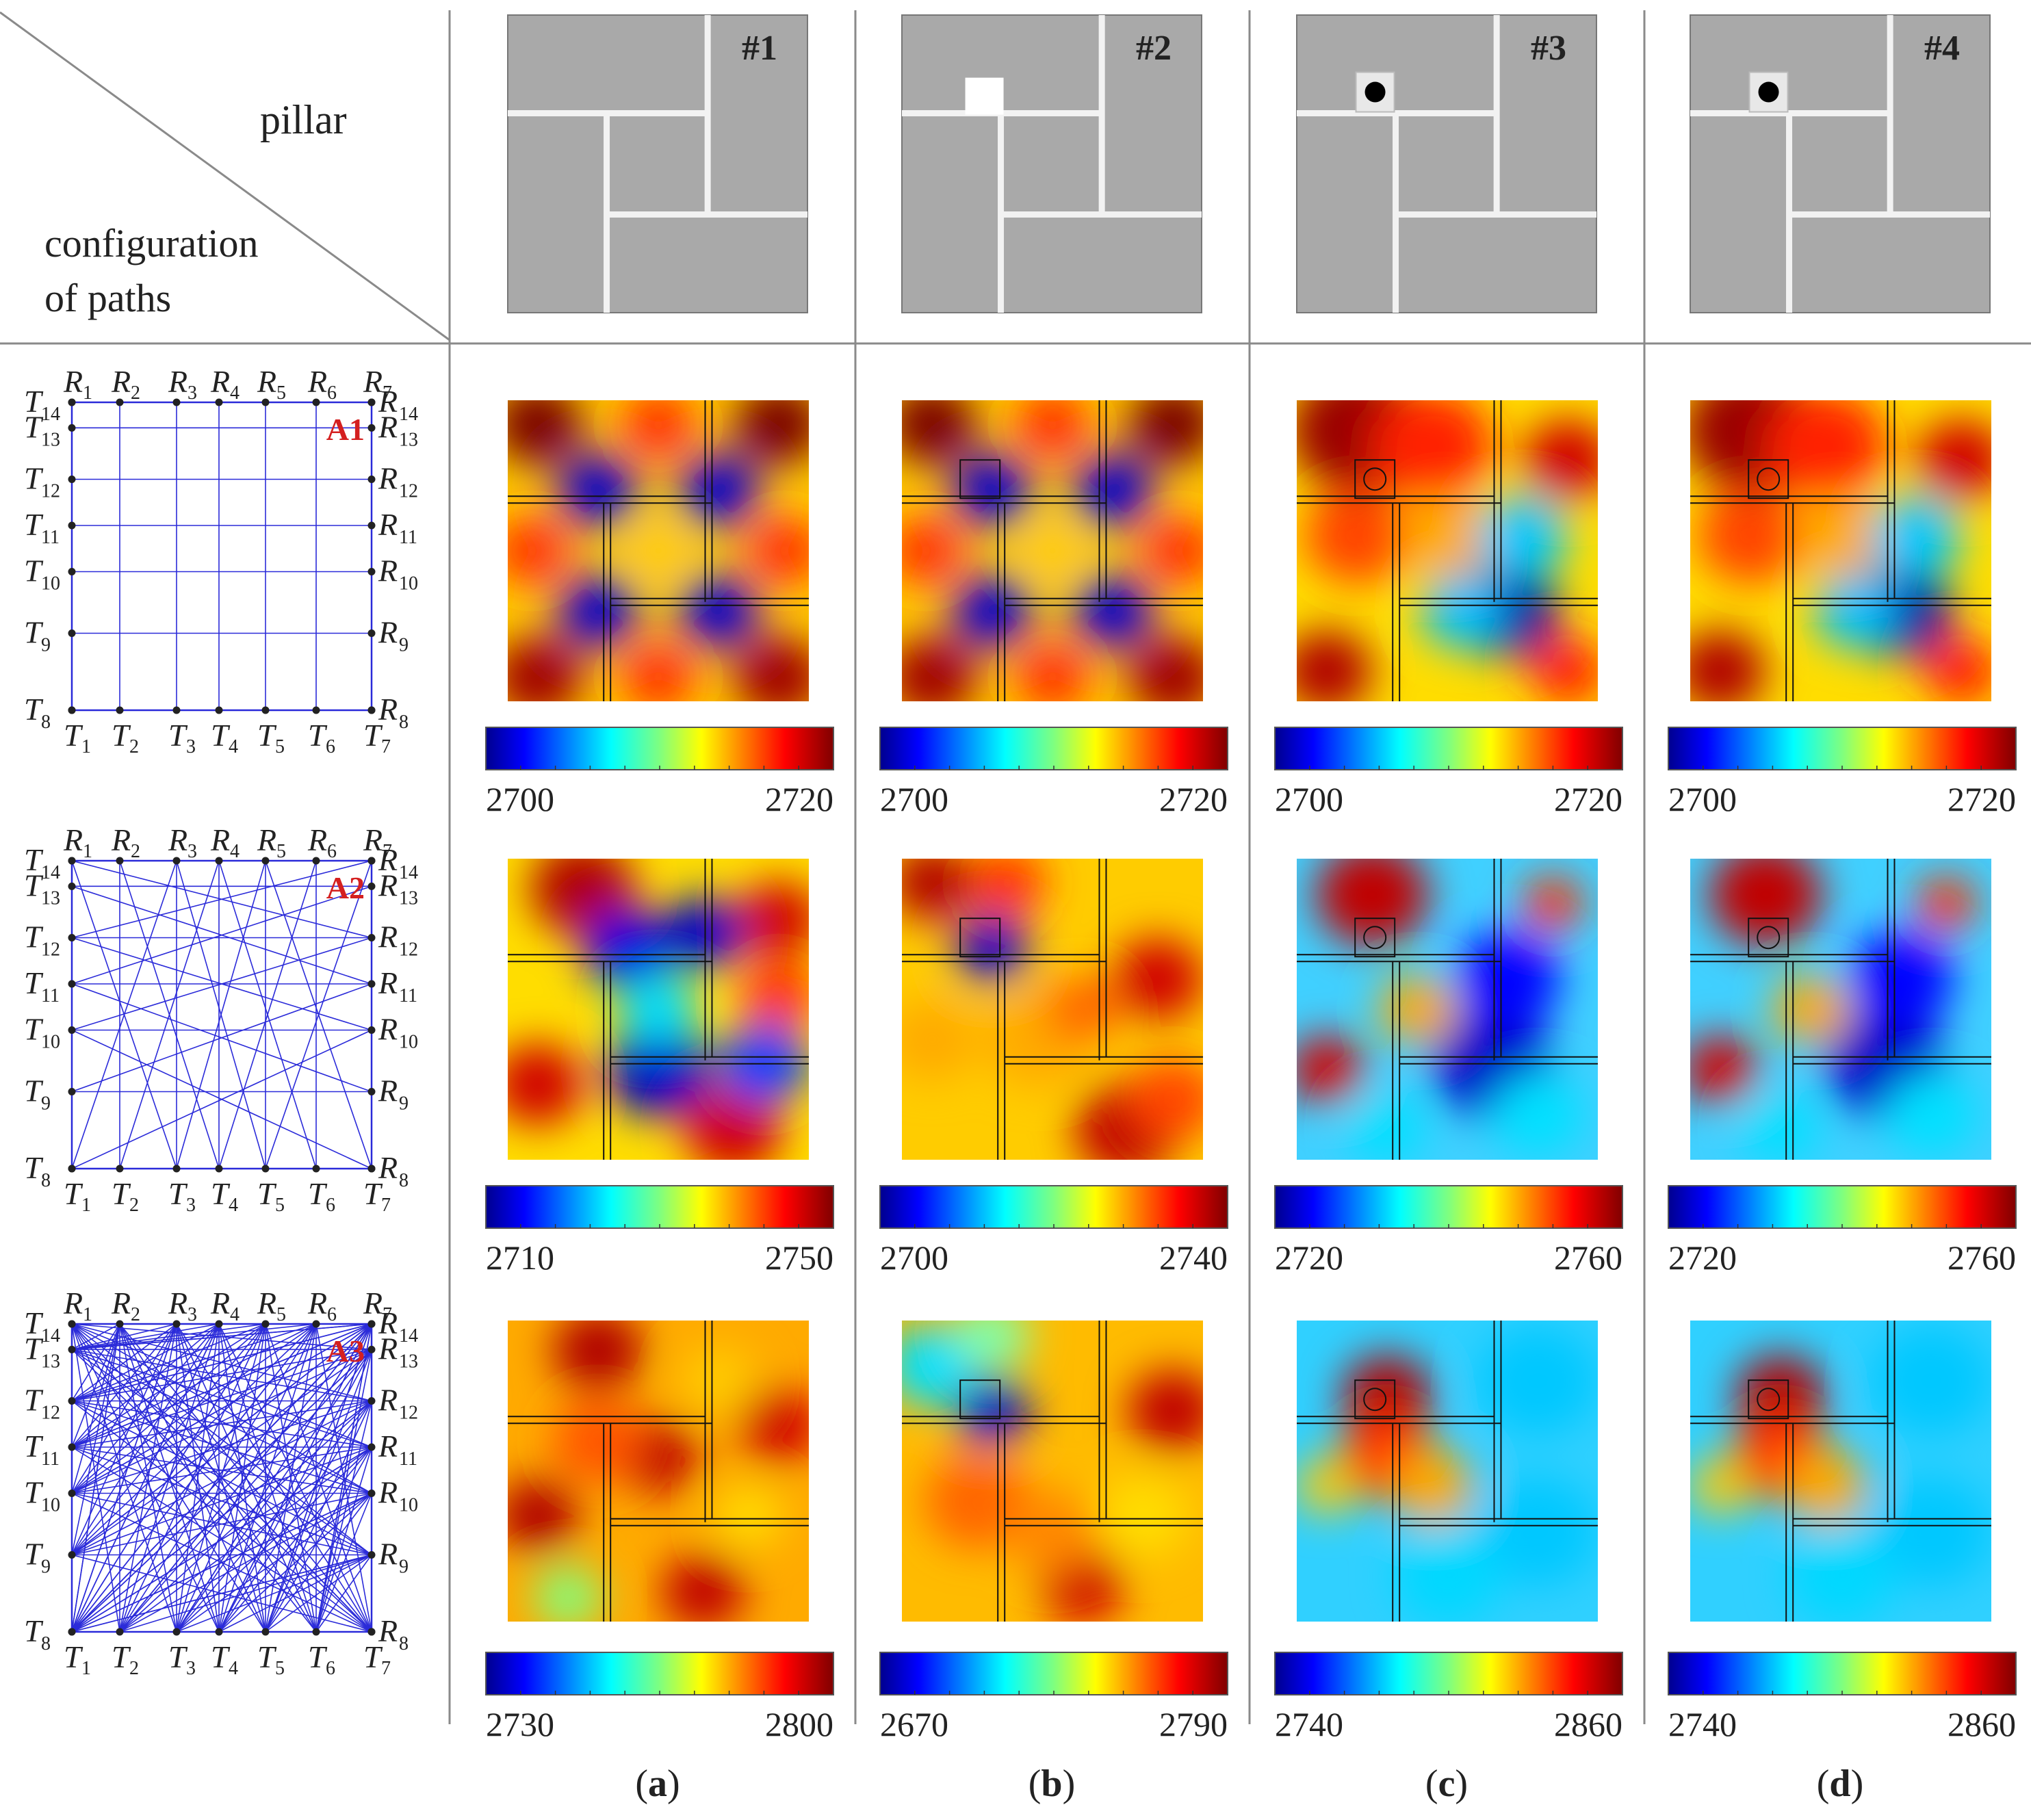  I want to click on pillar-schematic-3: #3, so click(1446, 163).